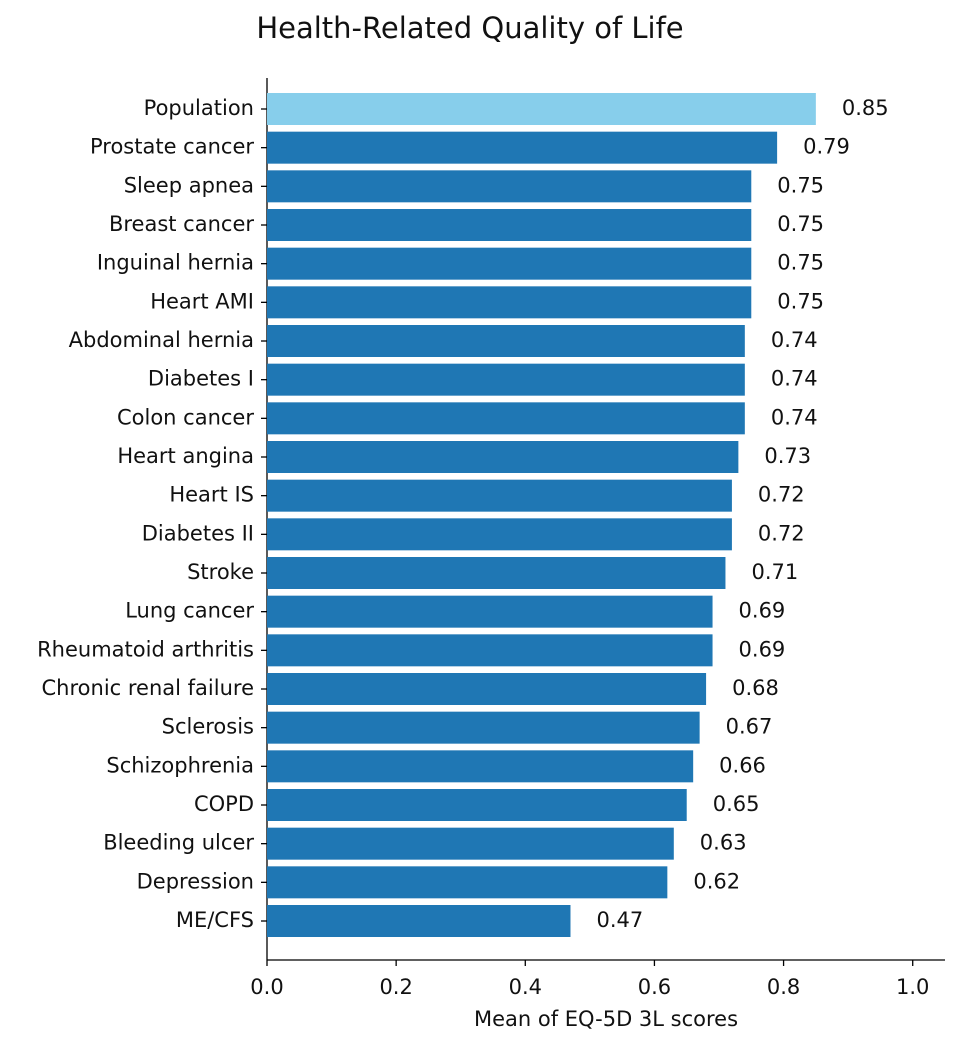 This screenshot has width=960, height=1048. I want to click on y-tick-label: Chronic renal failure, so click(148, 688).